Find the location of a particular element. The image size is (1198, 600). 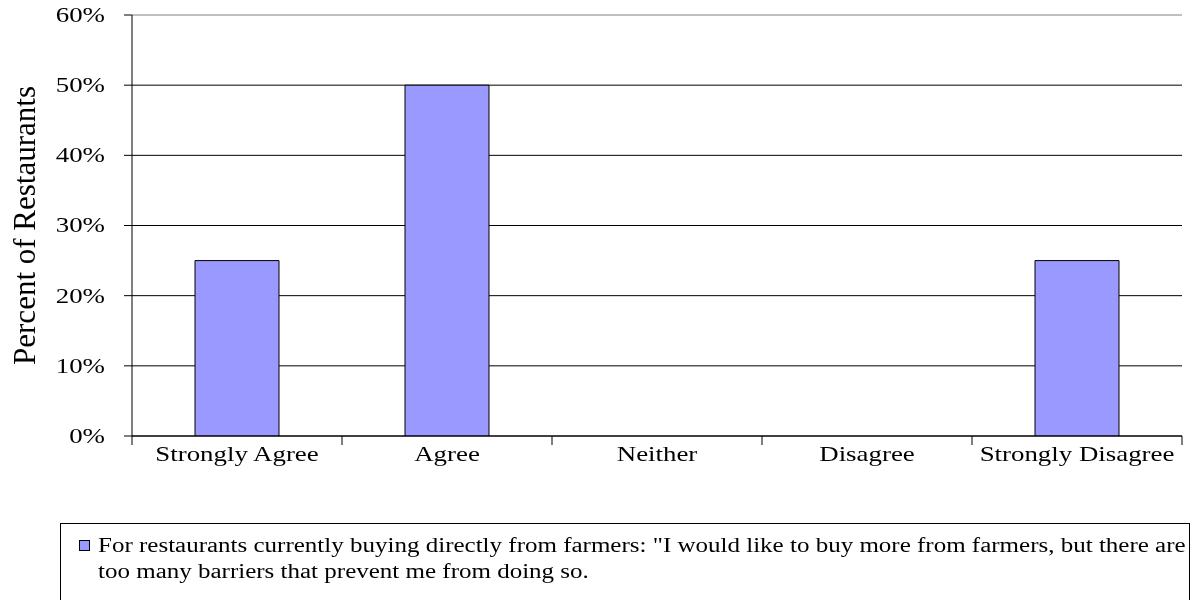

x-tick-label: Strongly Agree is located at coordinates (237, 454).